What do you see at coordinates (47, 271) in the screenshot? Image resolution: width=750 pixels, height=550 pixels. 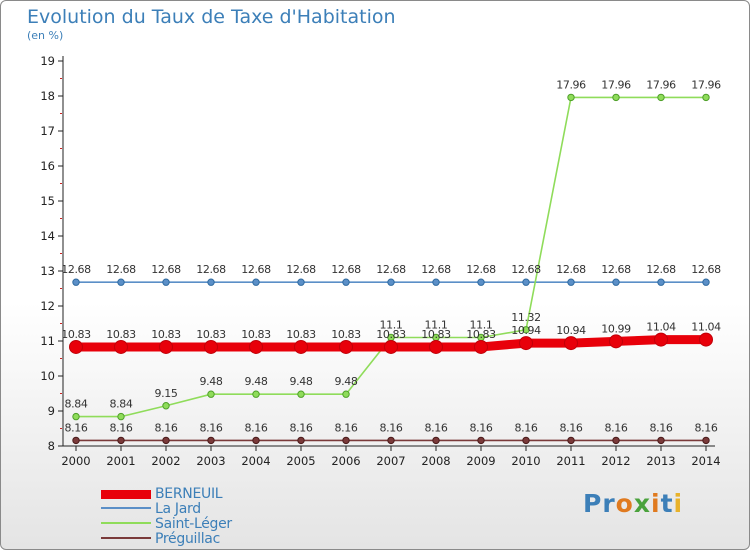 I see `y-tick-label: 13` at bounding box center [47, 271].